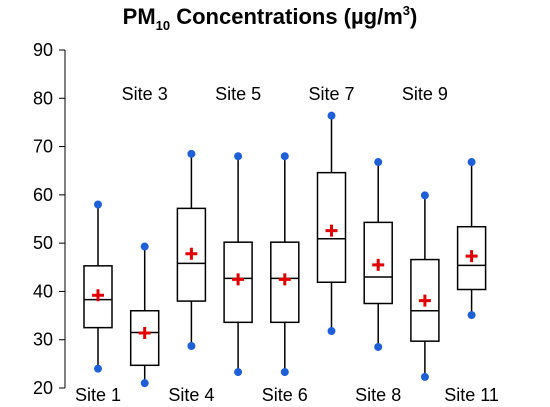  Describe the element at coordinates (425, 94) in the screenshot. I see `category-label: Site 9` at that location.